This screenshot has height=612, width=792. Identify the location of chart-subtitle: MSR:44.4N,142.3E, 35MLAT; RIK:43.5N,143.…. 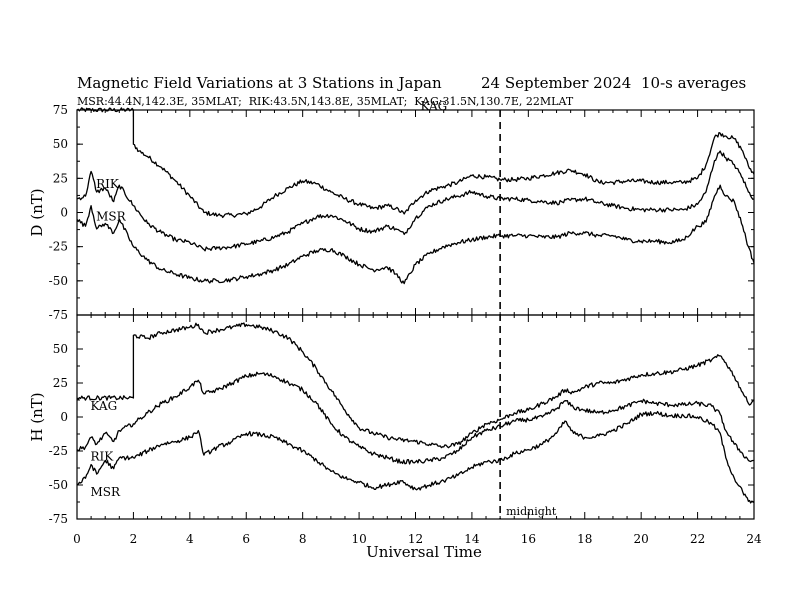
(325, 101).